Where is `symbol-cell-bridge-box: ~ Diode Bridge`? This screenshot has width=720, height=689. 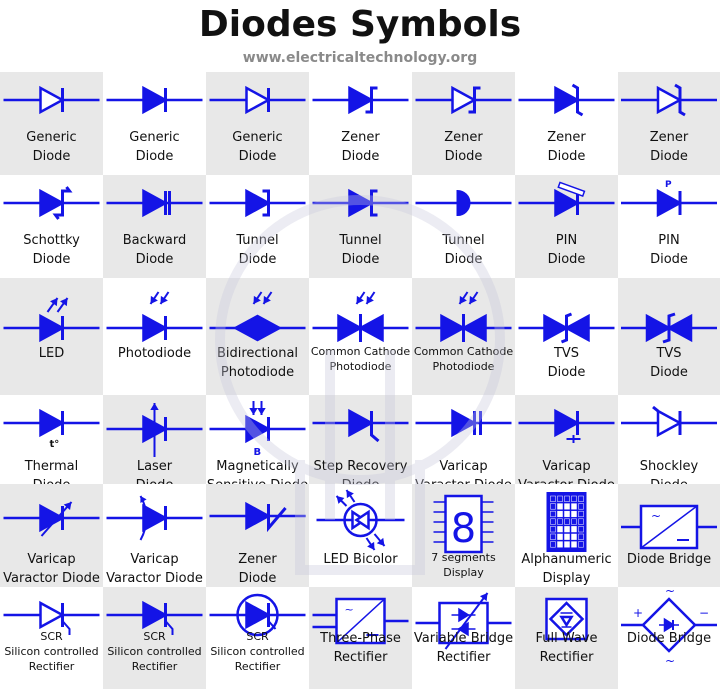
symbol-cell-bridge-box: ~ Diode Bridge is located at coordinates (669, 535).